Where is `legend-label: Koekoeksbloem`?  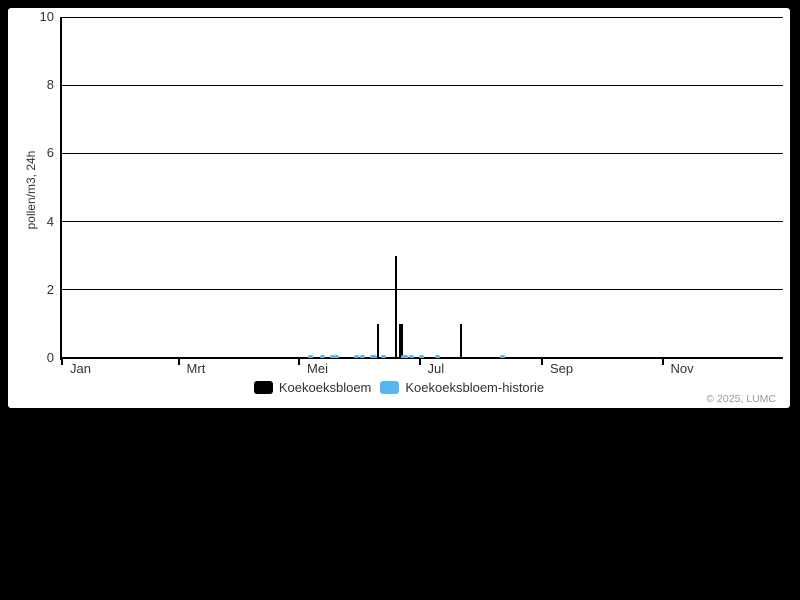
legend-label: Koekoeksbloem is located at coordinates (325, 387).